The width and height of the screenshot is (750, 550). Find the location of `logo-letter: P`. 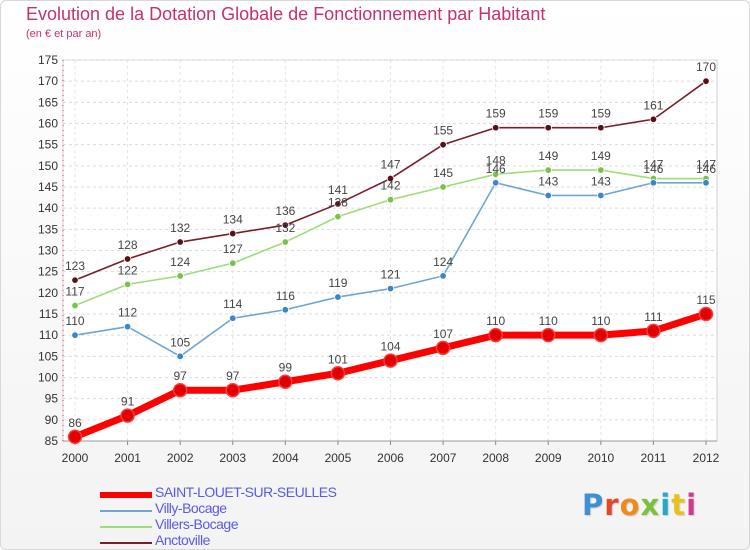

logo-letter: P is located at coordinates (593, 505).